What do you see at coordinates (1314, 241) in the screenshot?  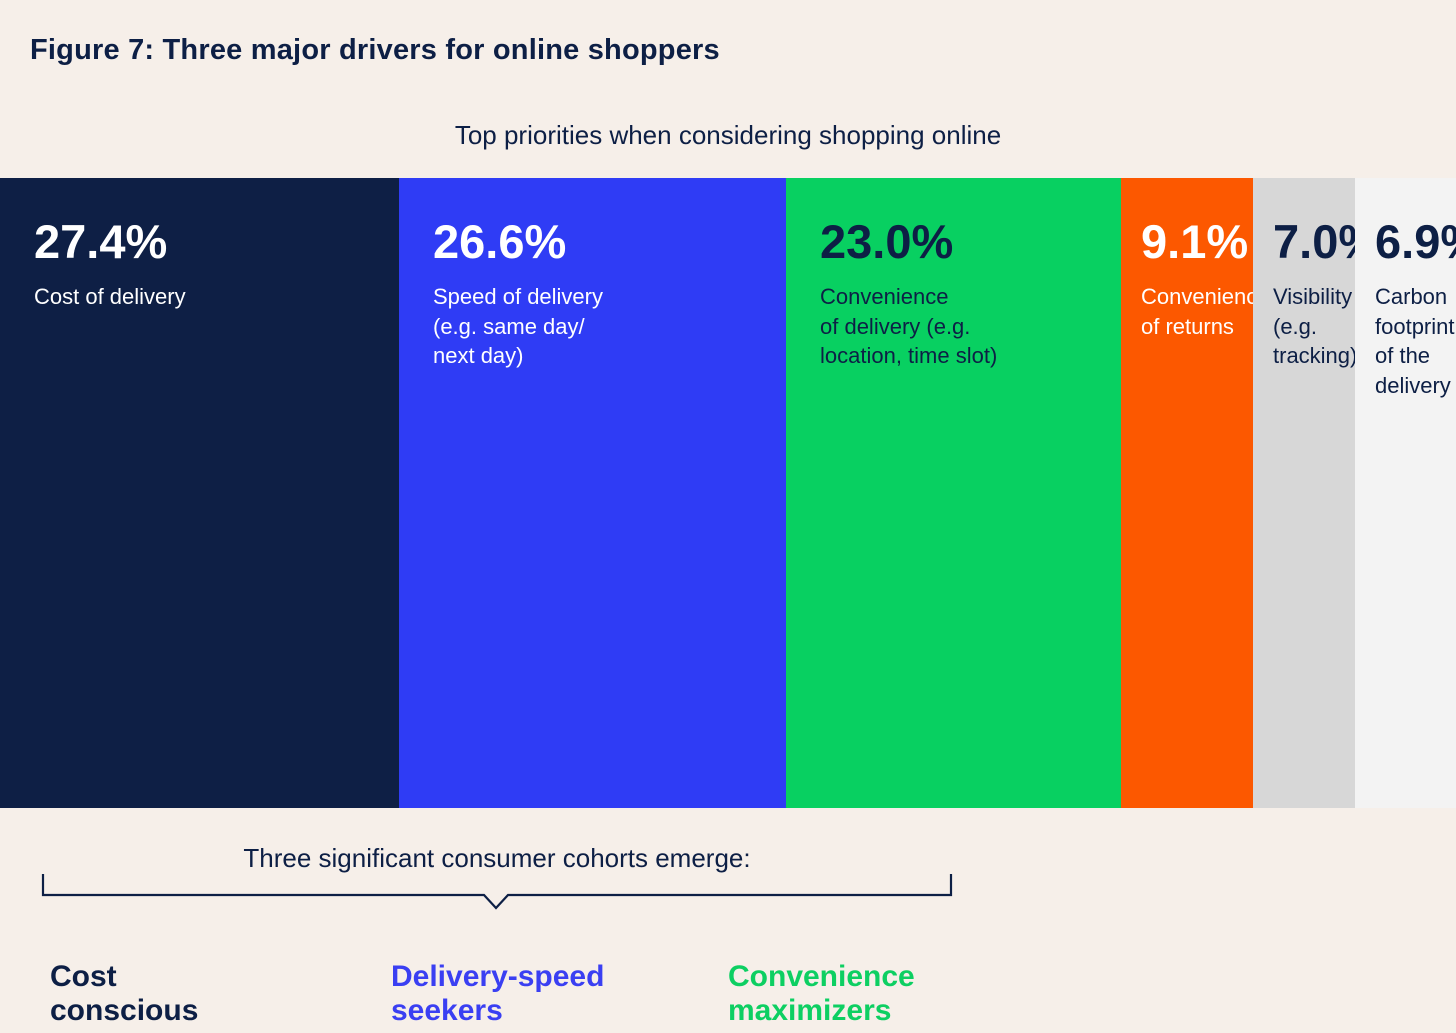 I see `bar-value-label: 7.0%` at bounding box center [1314, 241].